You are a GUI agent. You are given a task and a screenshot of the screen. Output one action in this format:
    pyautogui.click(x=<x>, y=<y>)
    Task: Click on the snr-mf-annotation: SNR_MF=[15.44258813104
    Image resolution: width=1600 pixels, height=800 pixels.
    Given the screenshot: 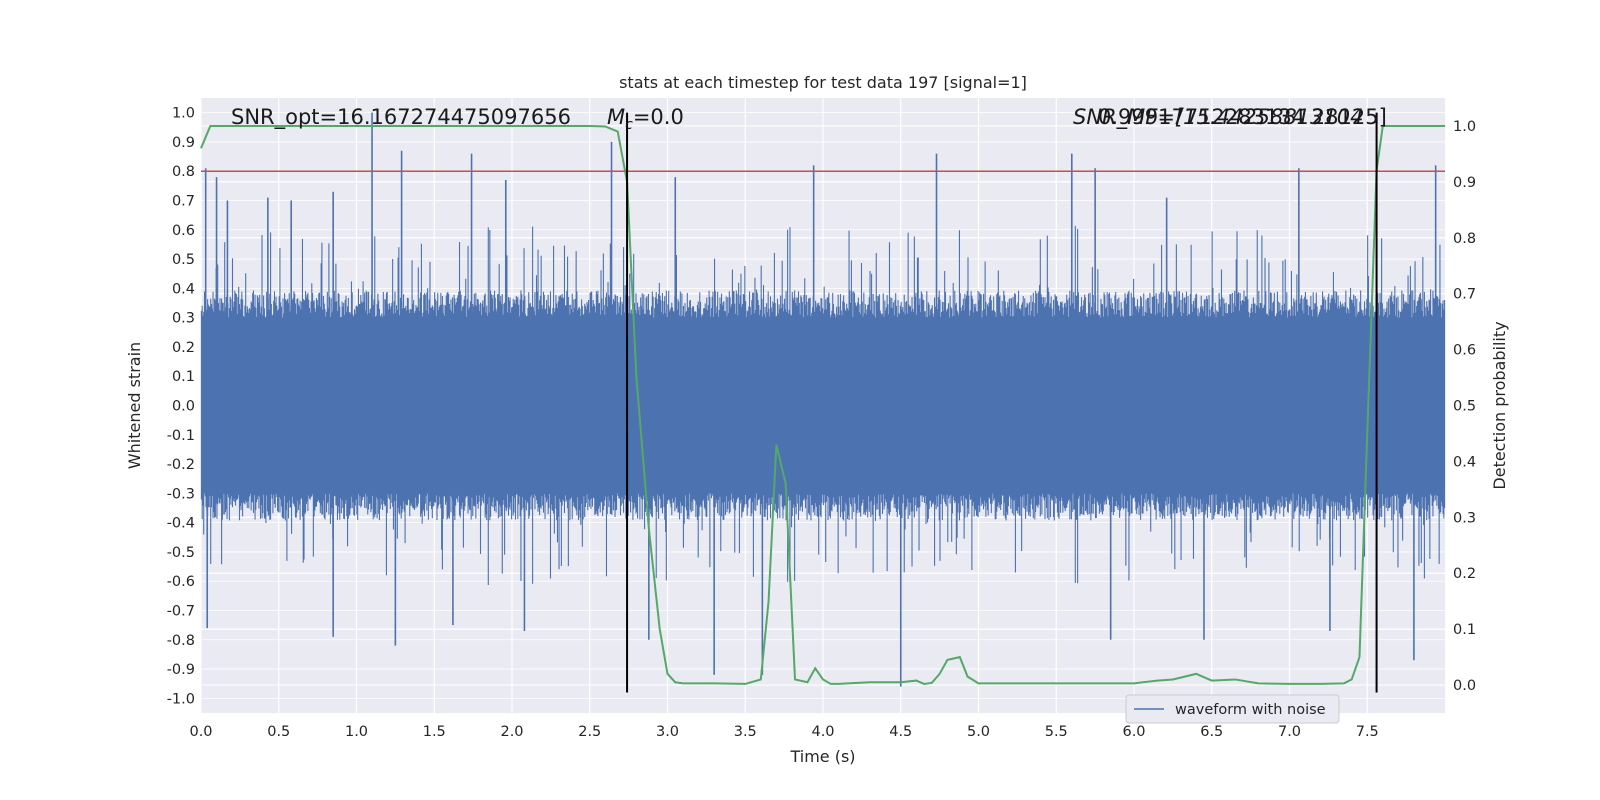 What is the action you would take?
    pyautogui.click(x=1218, y=117)
    